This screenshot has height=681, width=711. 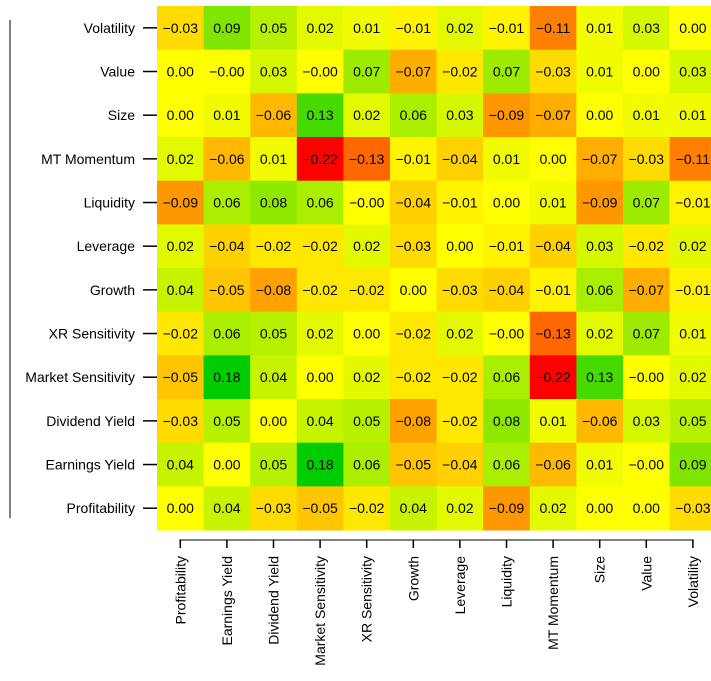 I want to click on x-tick-label: Profitability, so click(x=180, y=590).